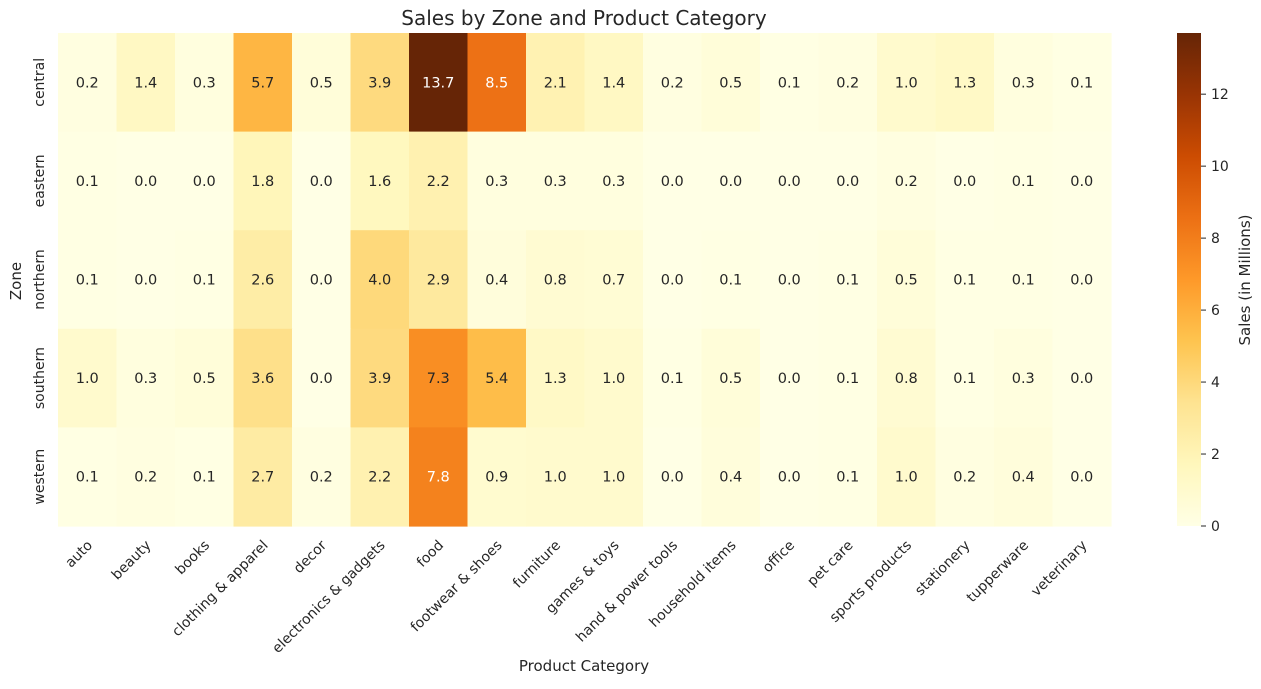  Describe the element at coordinates (942, 568) in the screenshot. I see `x-tick-label: stationery` at that location.